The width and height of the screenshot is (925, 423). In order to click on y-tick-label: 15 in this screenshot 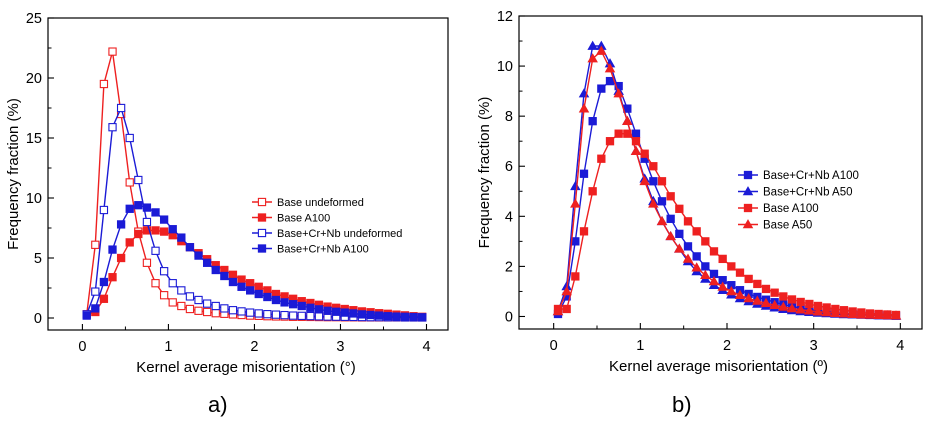, I will do `click(34, 139)`.